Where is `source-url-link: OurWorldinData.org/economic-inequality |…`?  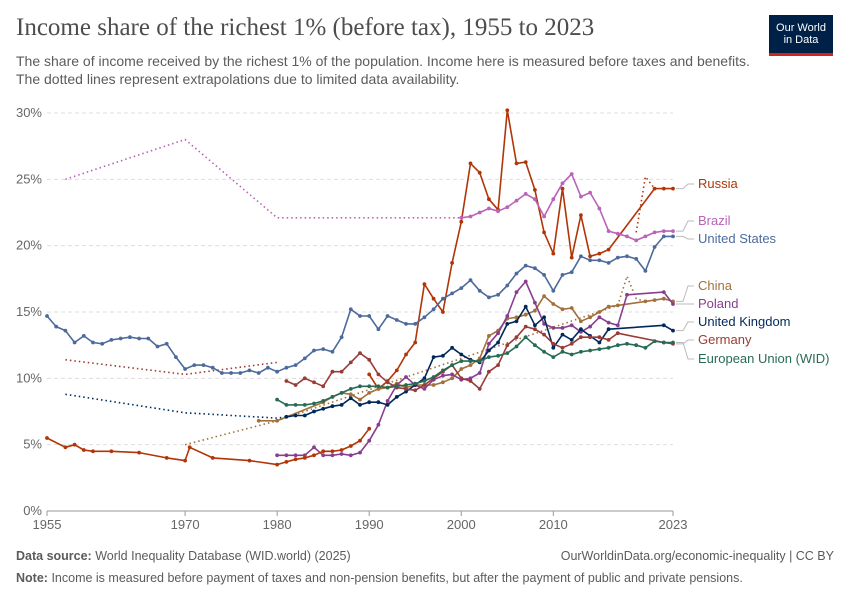
source-url-link: OurWorldinData.org/economic-inequality |… is located at coordinates (697, 556).